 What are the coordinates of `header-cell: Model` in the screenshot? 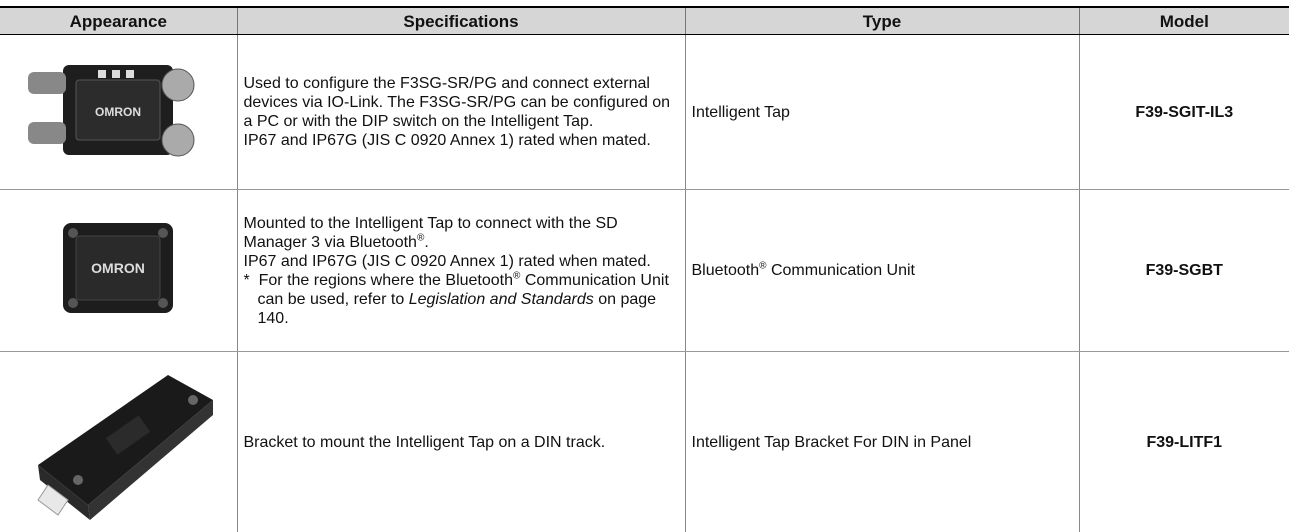 It's located at (1184, 21).